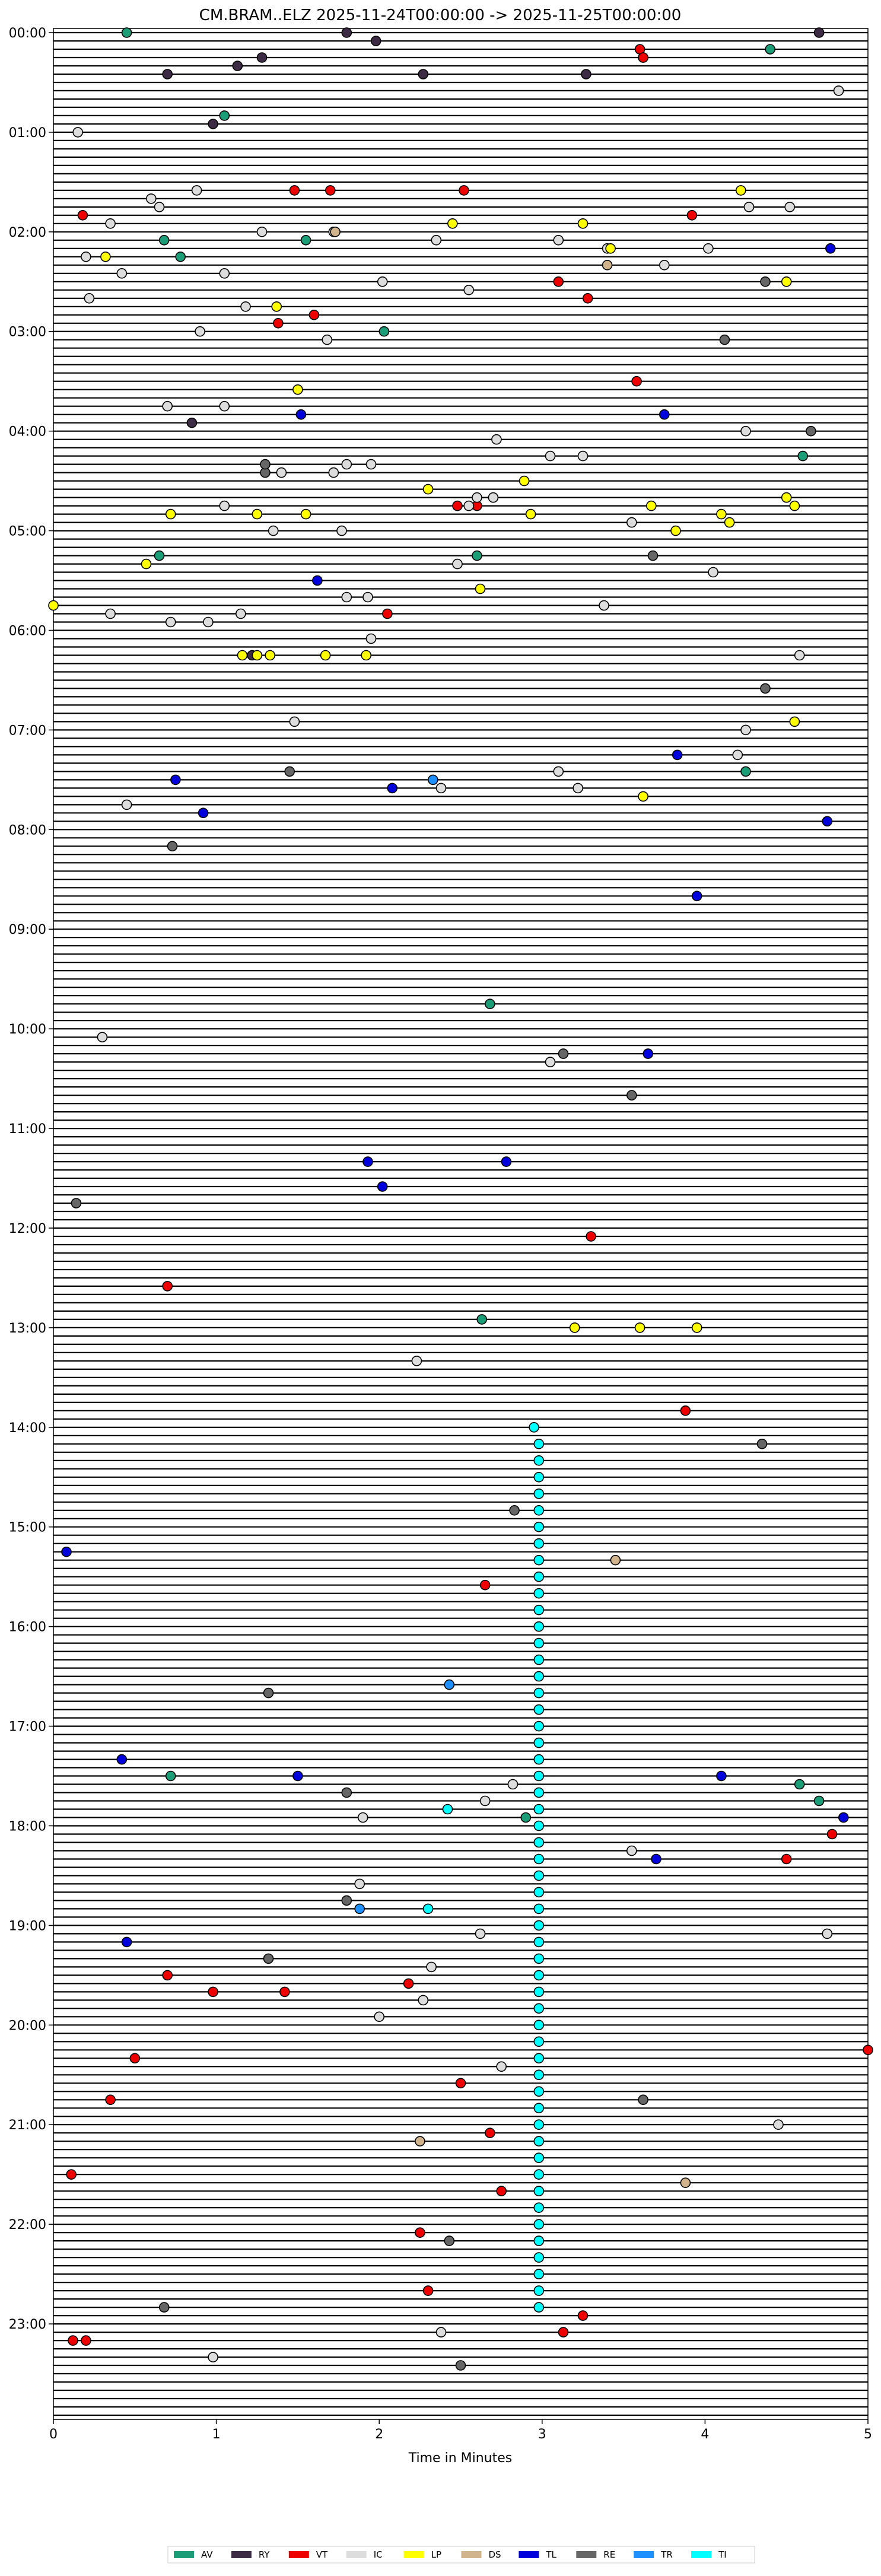 This screenshot has width=881, height=2576. Describe the element at coordinates (356, 2554) in the screenshot. I see `legend-swatch-ic` at that location.